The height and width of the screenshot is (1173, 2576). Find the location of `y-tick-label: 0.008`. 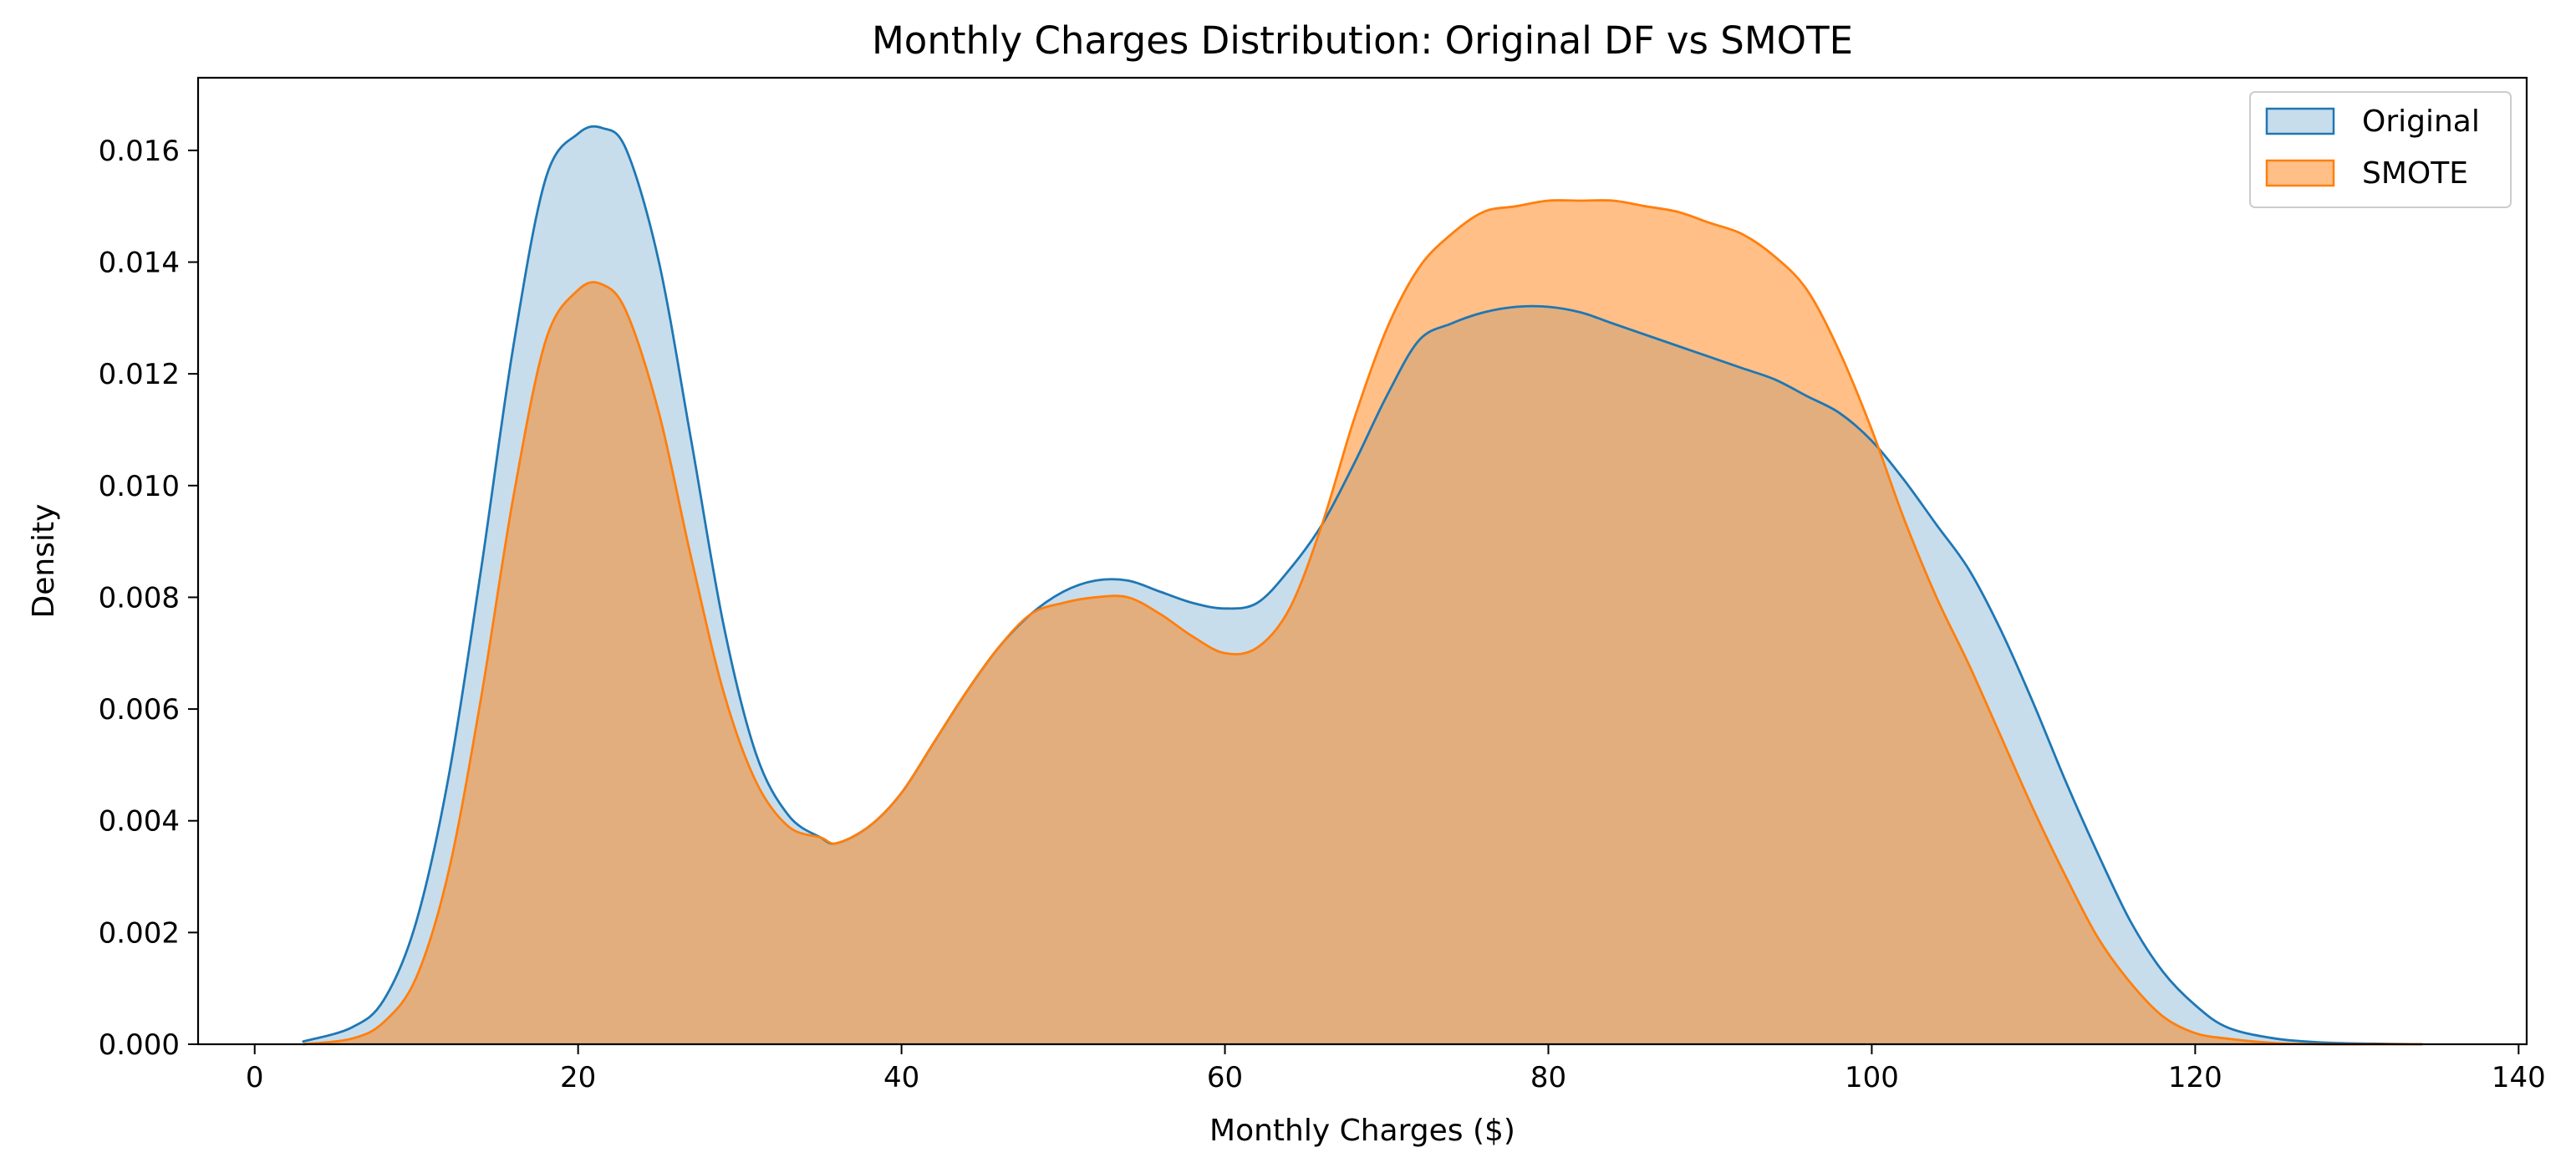

y-tick-label: 0.008 is located at coordinates (139, 598).